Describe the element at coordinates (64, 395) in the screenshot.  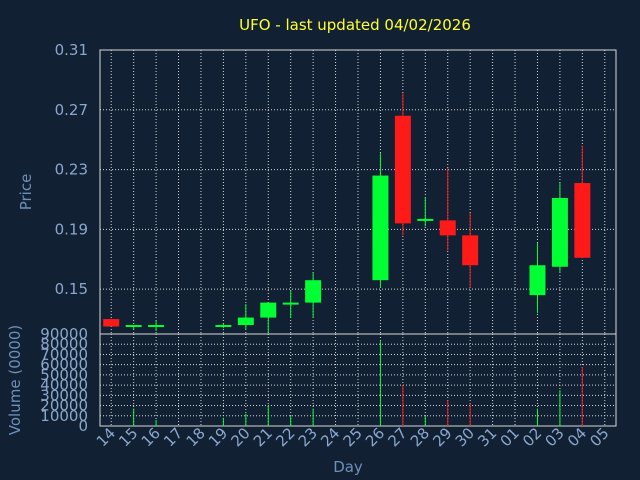
I see `volume-tick-label: 30000` at that location.